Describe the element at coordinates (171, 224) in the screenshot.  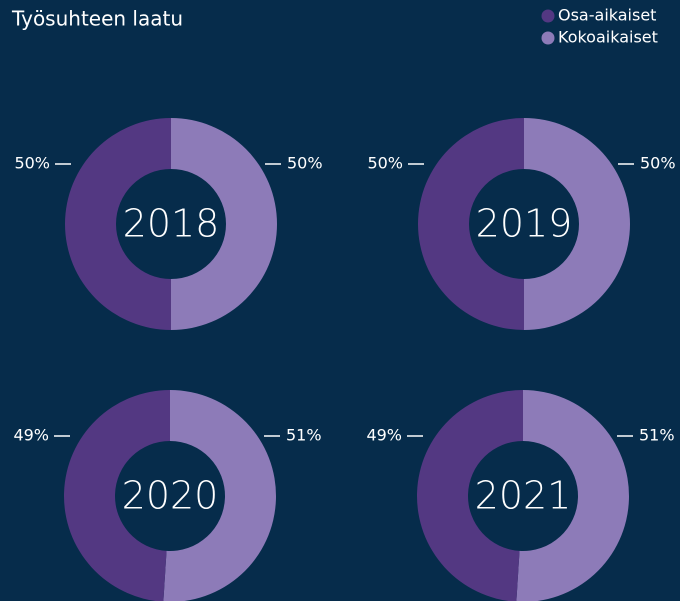
I see `donut-center-label: 2018` at that location.